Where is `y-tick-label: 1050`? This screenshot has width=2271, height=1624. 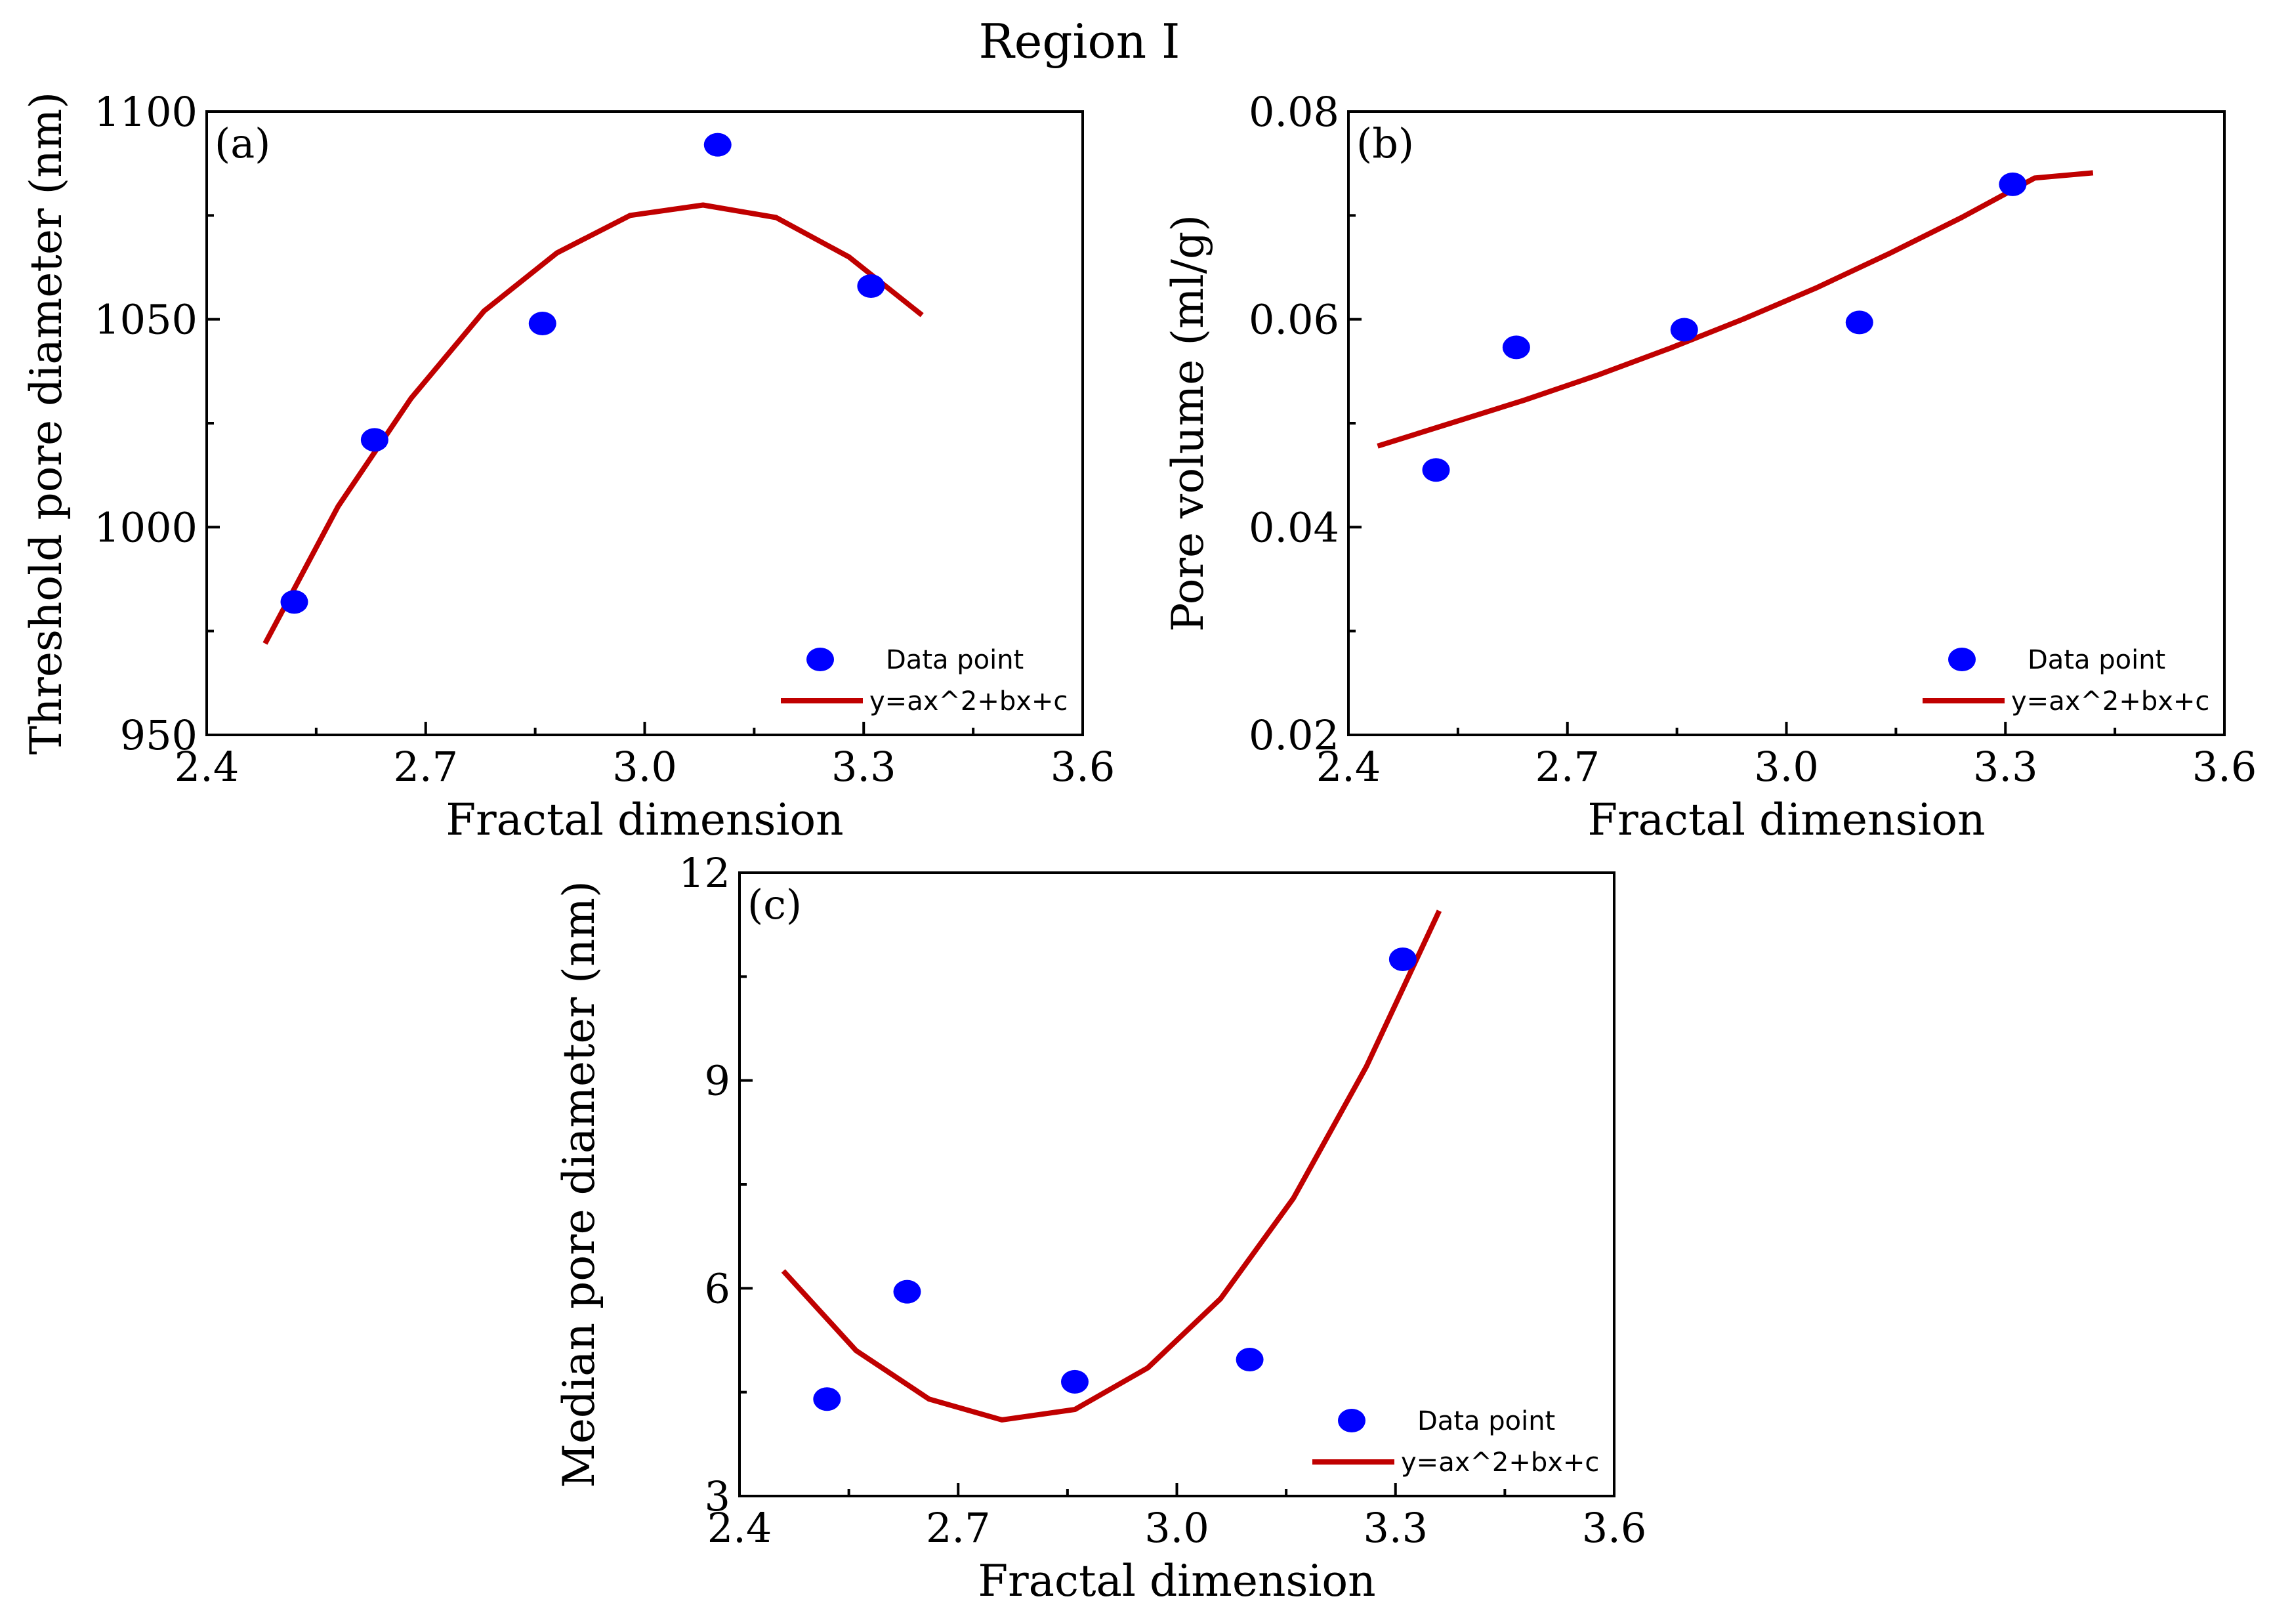 y-tick-label: 1050 is located at coordinates (146, 320).